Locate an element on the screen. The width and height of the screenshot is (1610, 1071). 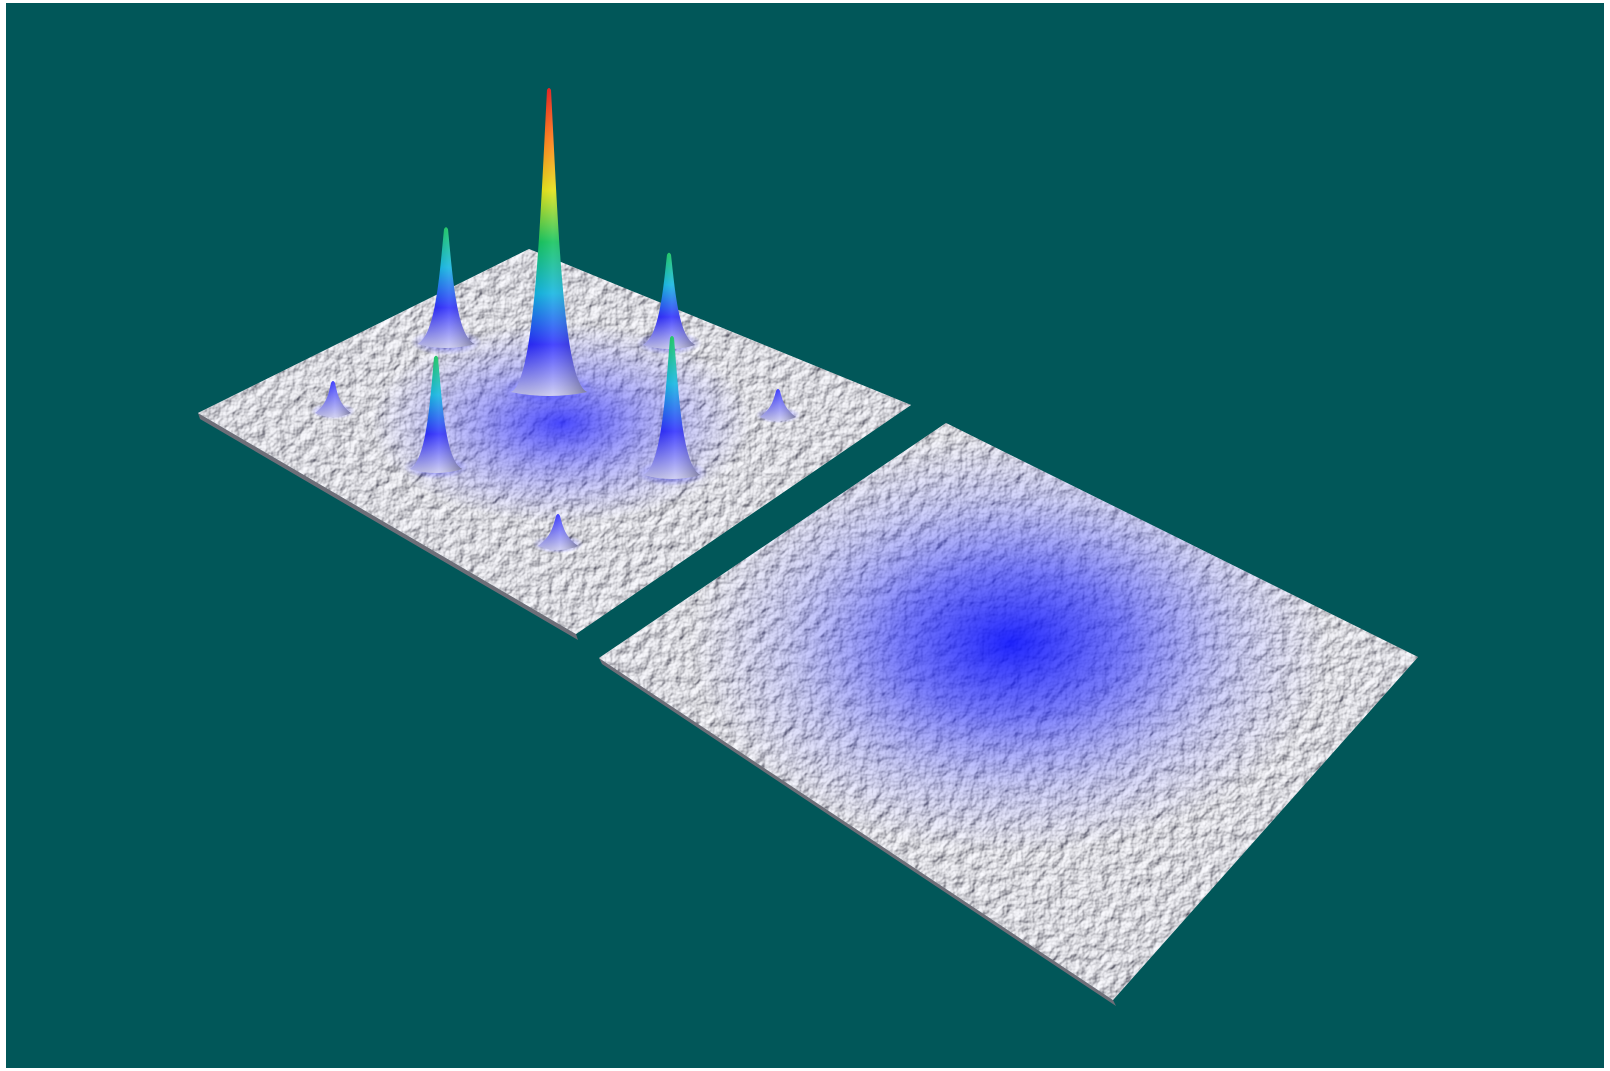
right-plate-edge is located at coordinates (857, 832).